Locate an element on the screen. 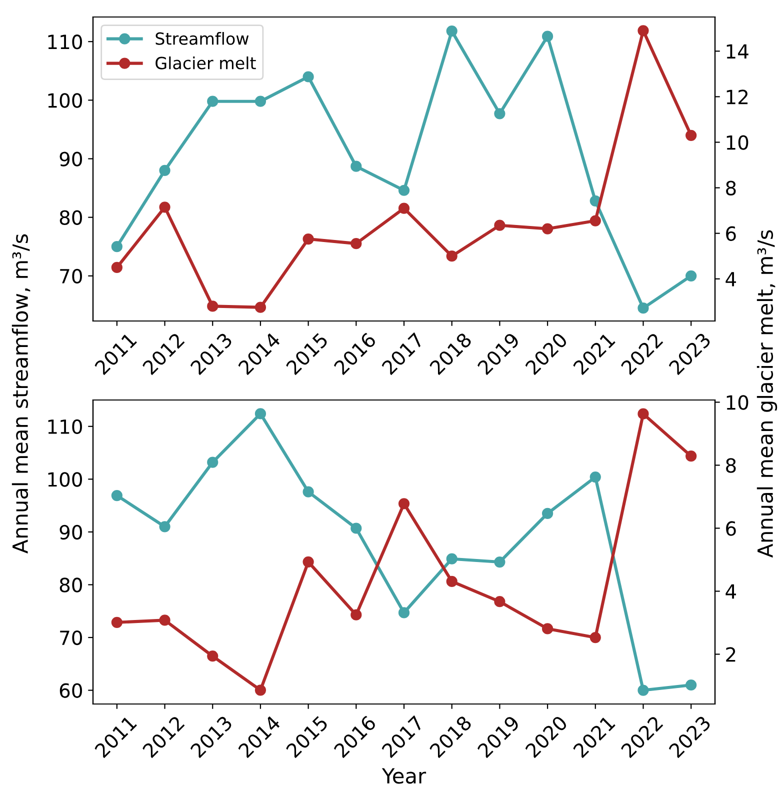 This screenshot has width=781, height=787. x-axis-title: Year is located at coordinates (404, 776).